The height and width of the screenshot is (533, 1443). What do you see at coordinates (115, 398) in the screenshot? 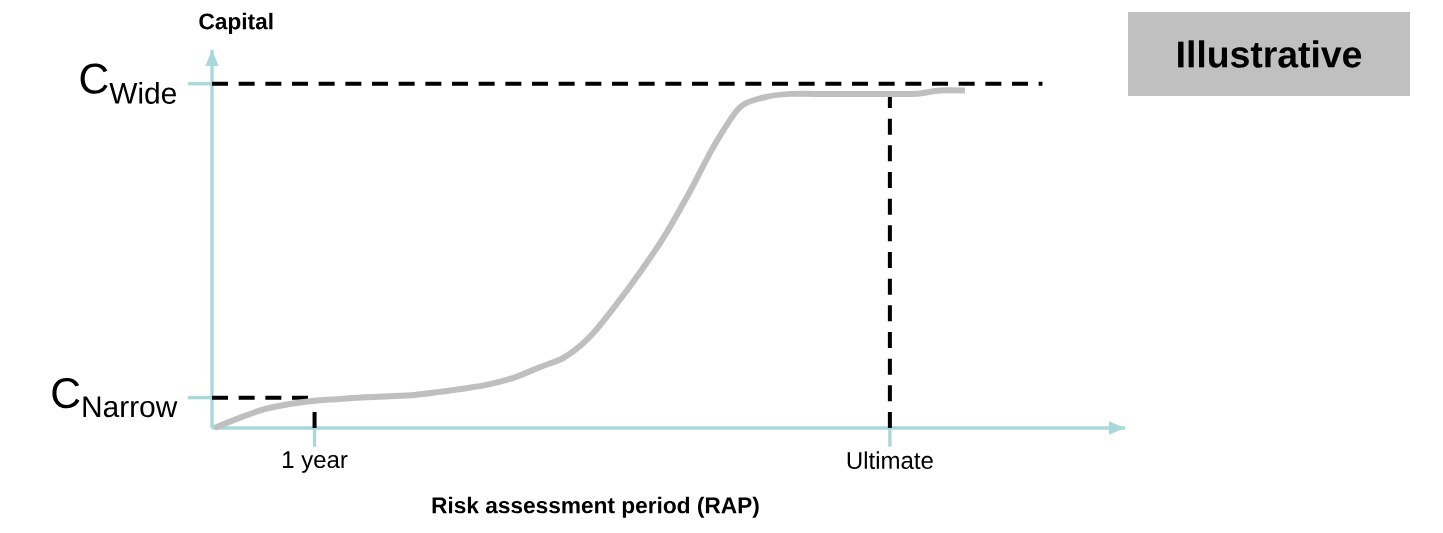
I see `ref-line-label: C$_{Narrow}$` at bounding box center [115, 398].